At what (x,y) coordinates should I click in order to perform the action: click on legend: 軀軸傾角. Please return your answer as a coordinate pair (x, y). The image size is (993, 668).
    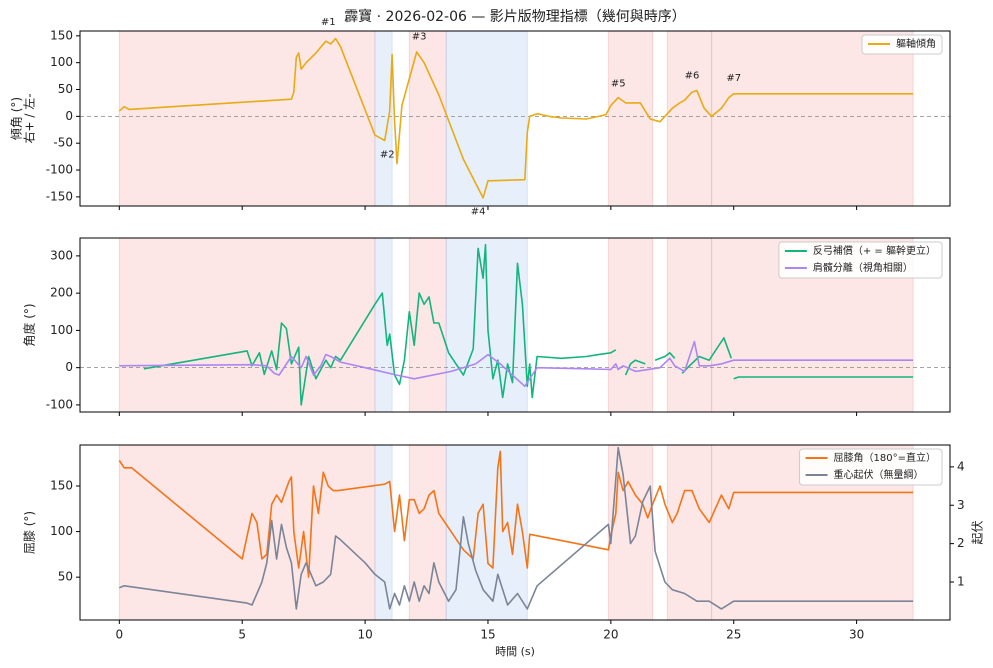
    Looking at the image, I should click on (902, 44).